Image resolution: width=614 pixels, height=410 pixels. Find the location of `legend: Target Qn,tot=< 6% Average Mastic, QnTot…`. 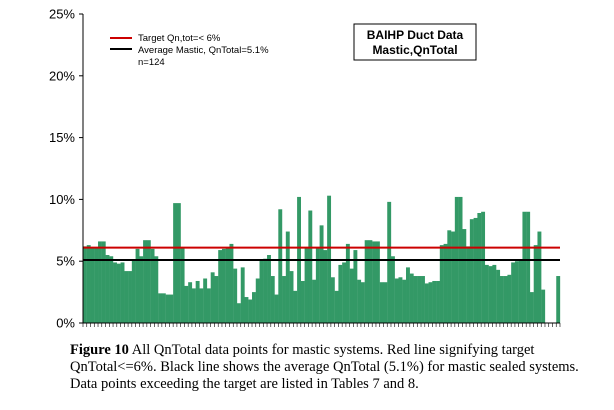

legend: Target Qn,tot=< 6% Average Mastic, QnTot… is located at coordinates (189, 50).